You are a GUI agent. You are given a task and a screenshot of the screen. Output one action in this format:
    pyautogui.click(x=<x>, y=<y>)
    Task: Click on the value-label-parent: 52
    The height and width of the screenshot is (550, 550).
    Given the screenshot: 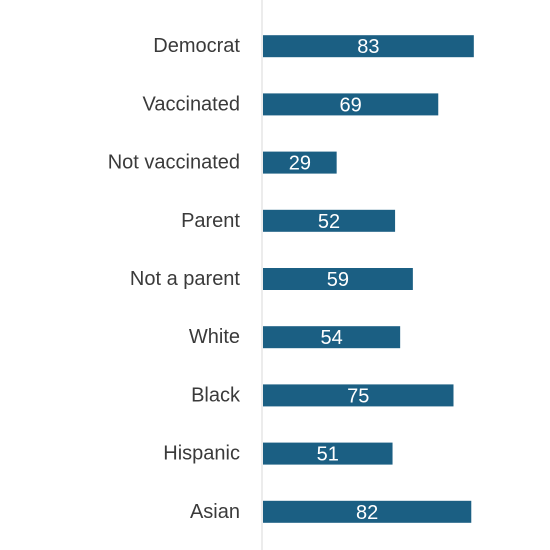 What is the action you would take?
    pyautogui.click(x=329, y=222)
    